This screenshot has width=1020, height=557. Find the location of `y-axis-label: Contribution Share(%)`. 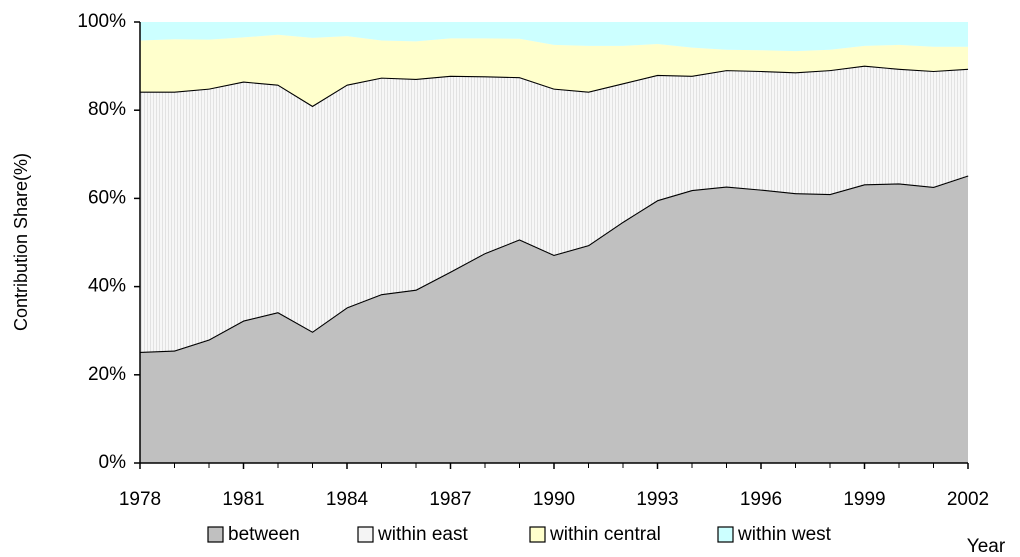

y-axis-label: Contribution Share(%) is located at coordinates (21, 242).